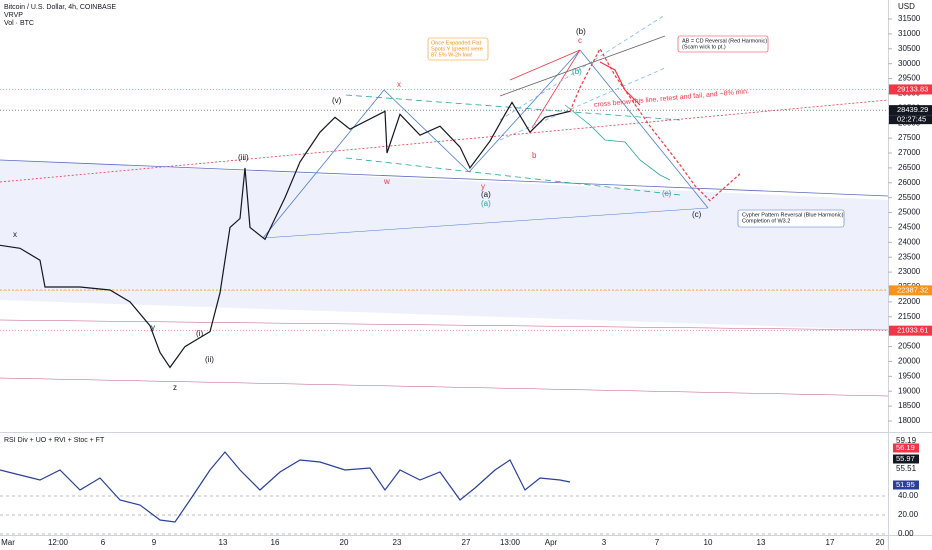 The height and width of the screenshot is (550, 932). I want to click on wave-label: z, so click(175, 387).